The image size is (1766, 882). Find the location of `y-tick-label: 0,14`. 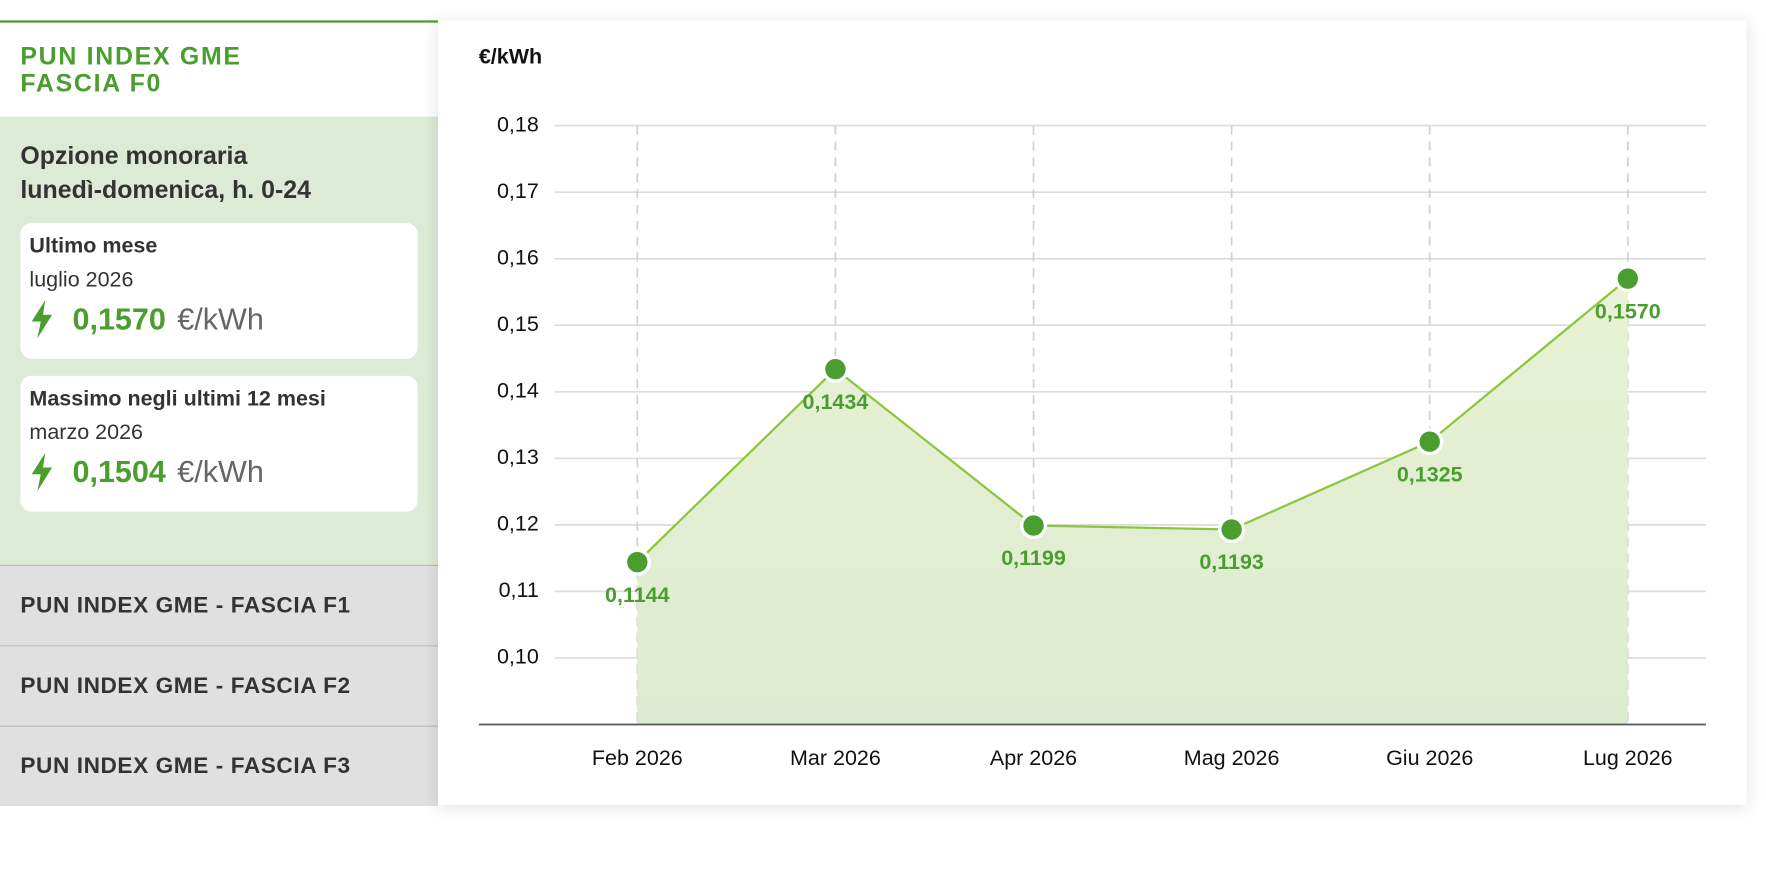

y-tick-label: 0,14 is located at coordinates (518, 390).